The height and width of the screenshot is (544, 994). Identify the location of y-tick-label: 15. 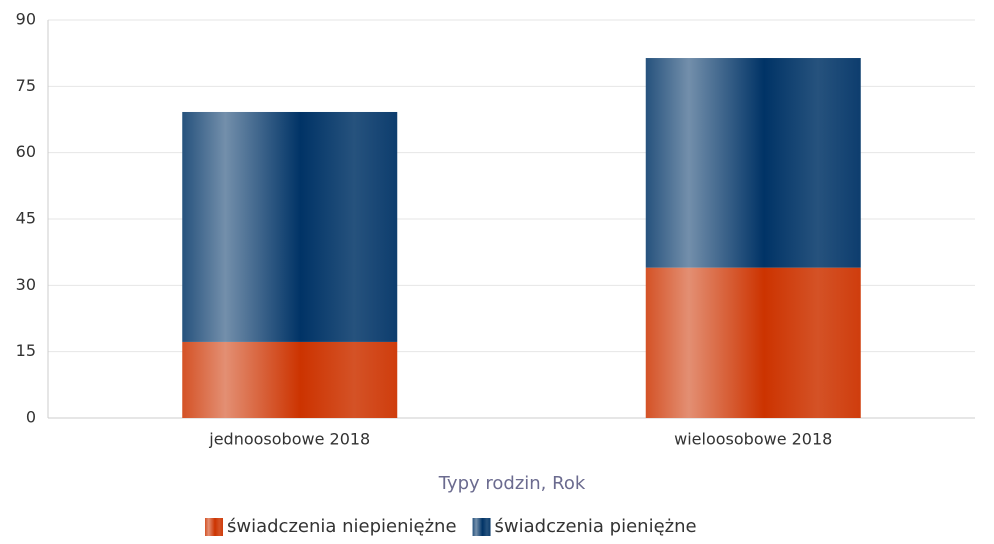
(26, 350).